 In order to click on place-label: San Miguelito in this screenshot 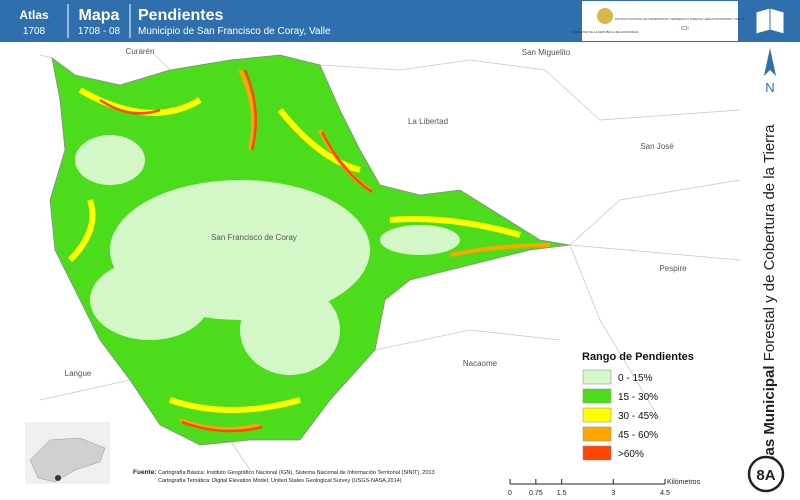, I will do `click(546, 52)`.